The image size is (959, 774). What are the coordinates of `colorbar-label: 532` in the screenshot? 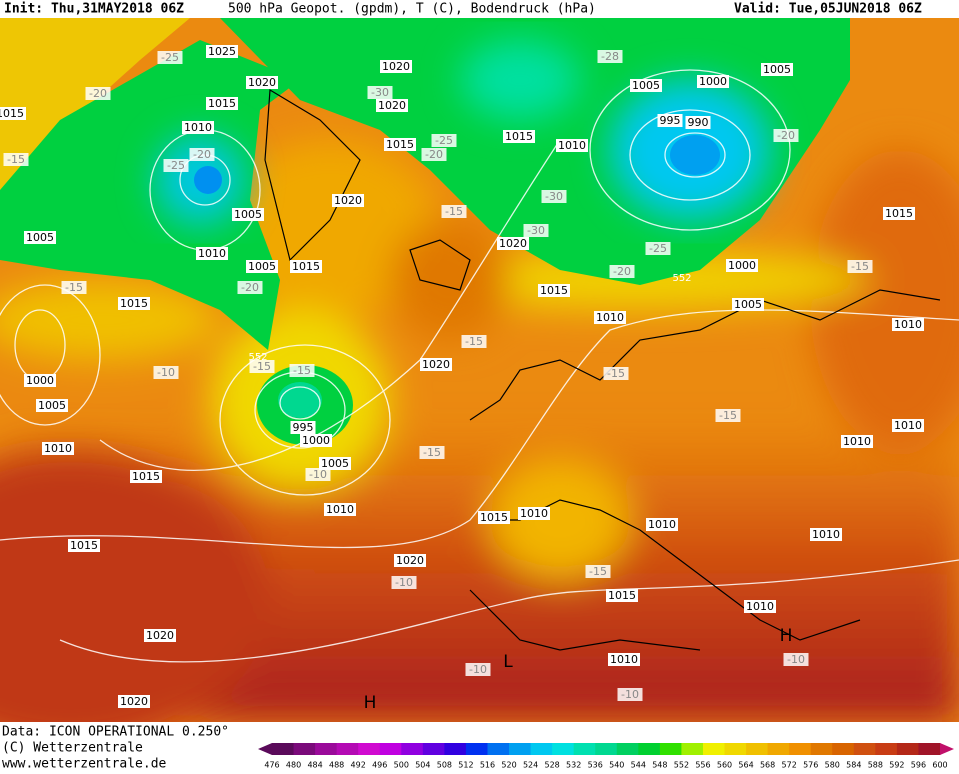 It's located at (573, 765).